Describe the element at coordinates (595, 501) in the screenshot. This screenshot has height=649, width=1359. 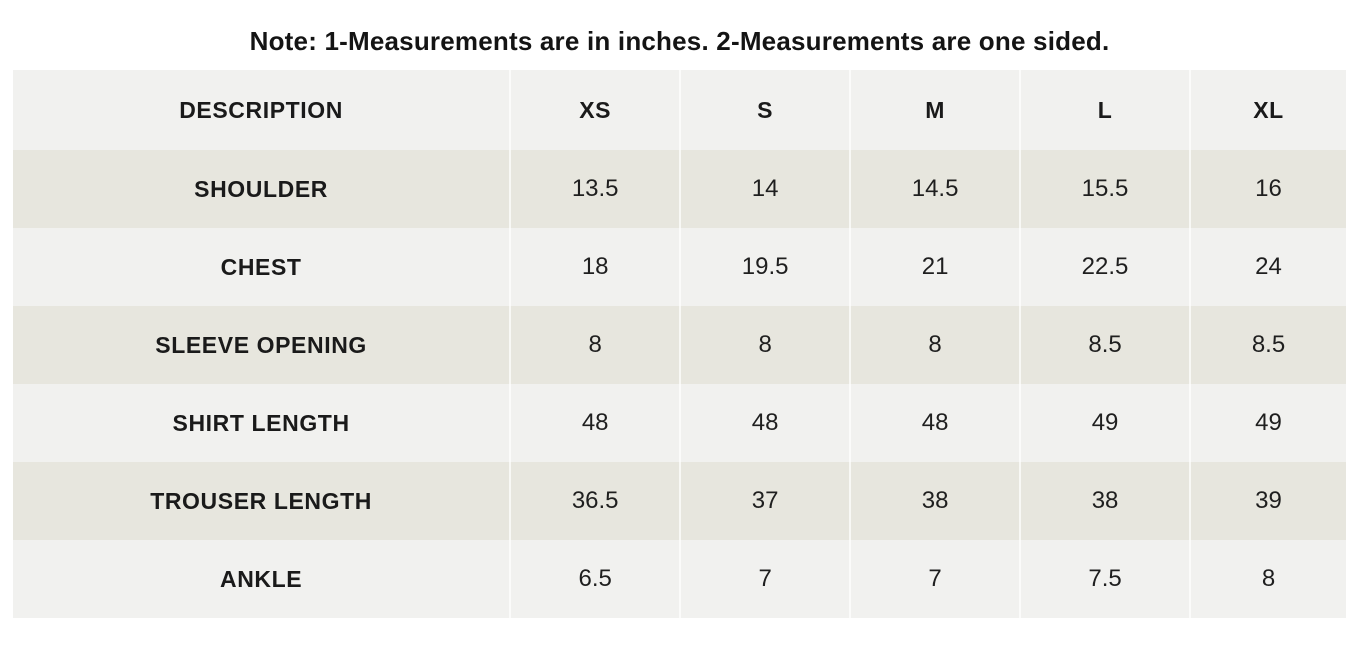
I see `cell-value: 36.5` at that location.